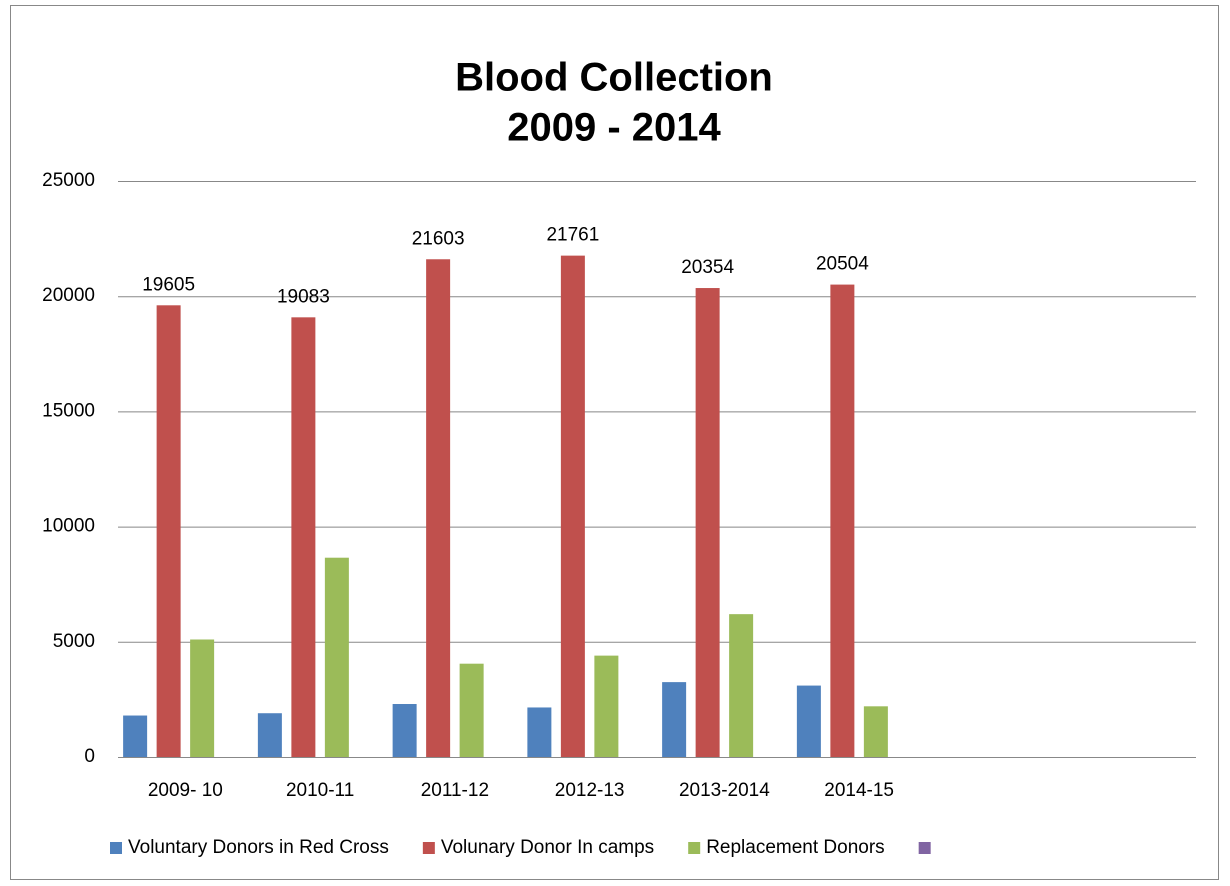  I want to click on legend-label: Voluntary Donors in Red Cross, so click(258, 847).